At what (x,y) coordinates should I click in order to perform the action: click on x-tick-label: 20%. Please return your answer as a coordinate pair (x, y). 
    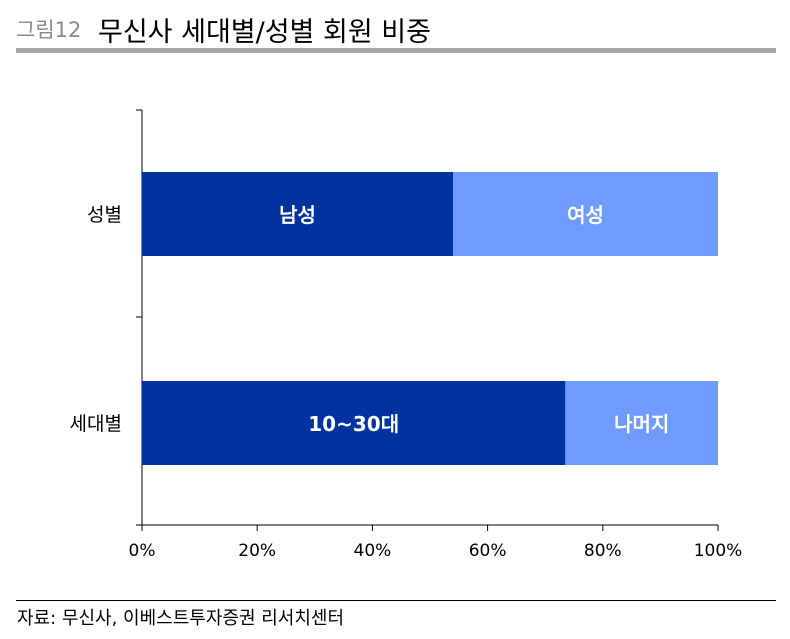
    Looking at the image, I should click on (257, 551).